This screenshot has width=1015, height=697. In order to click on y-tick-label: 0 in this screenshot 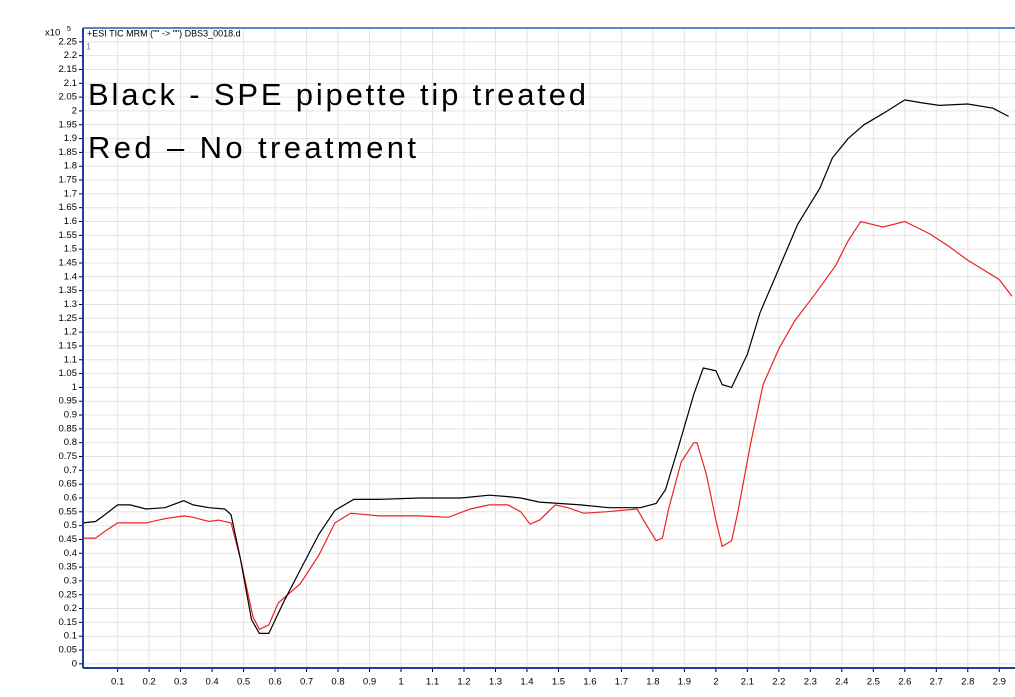, I will do `click(74, 663)`.